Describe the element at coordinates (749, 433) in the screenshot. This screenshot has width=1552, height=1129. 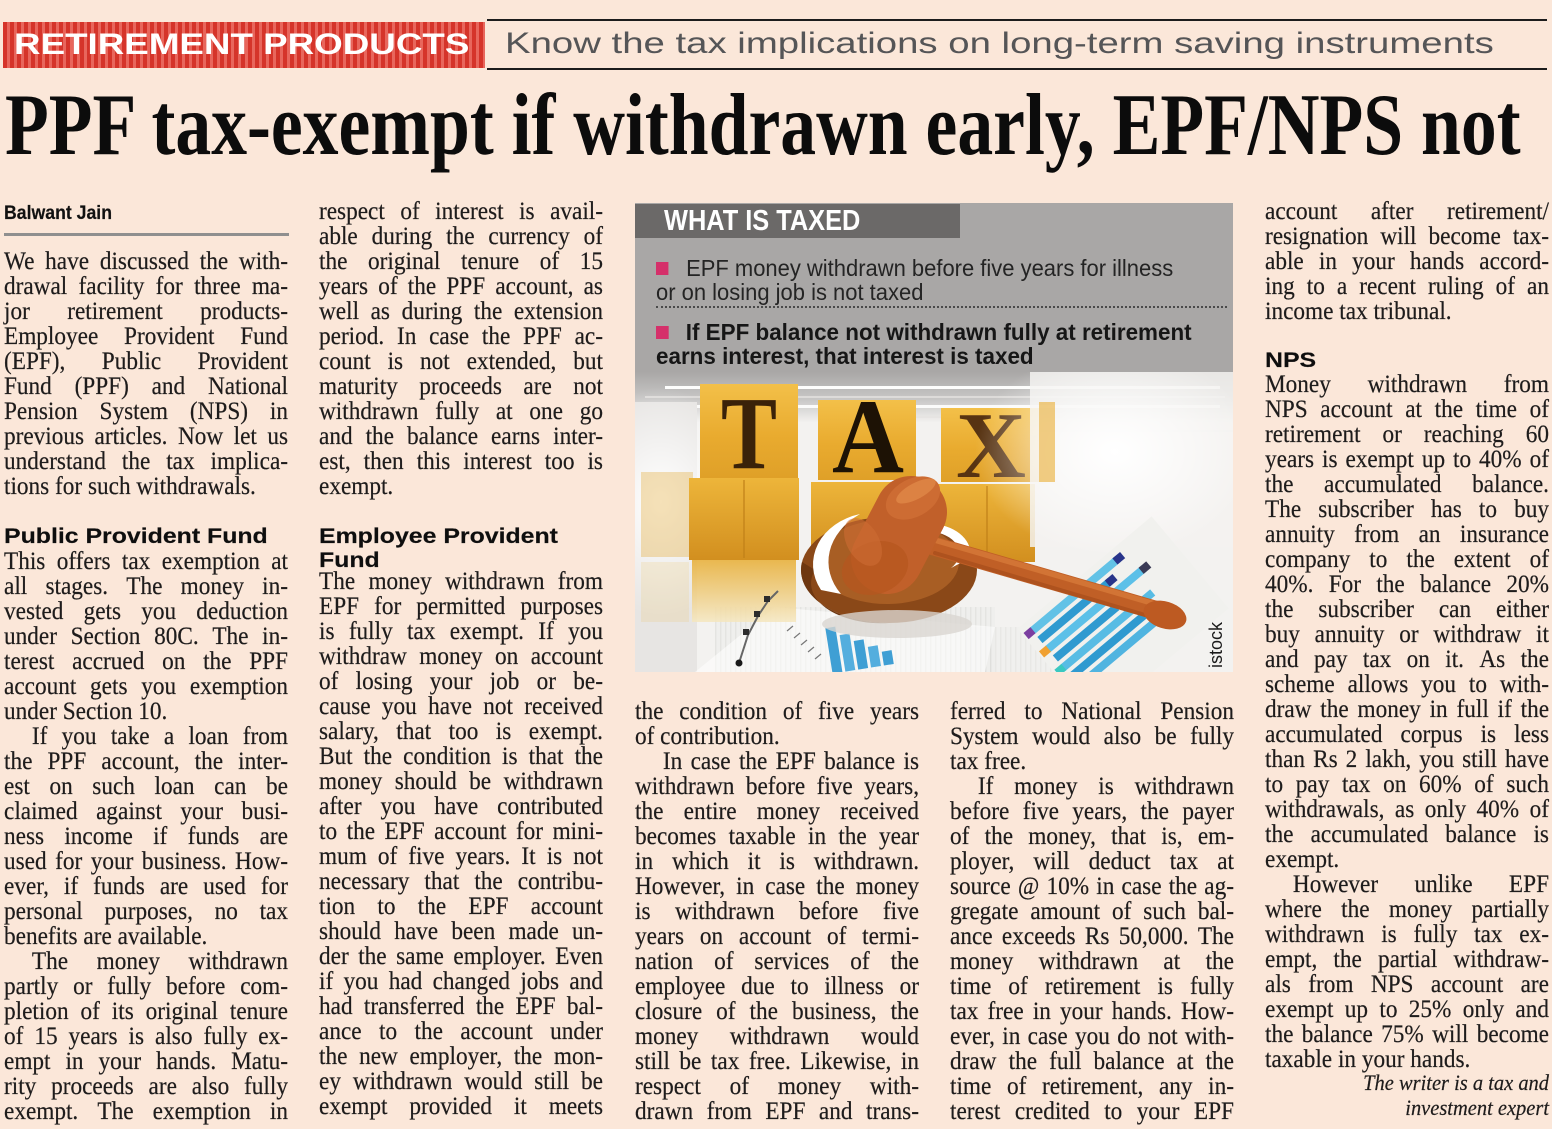
I see `svg-text: T` at that location.